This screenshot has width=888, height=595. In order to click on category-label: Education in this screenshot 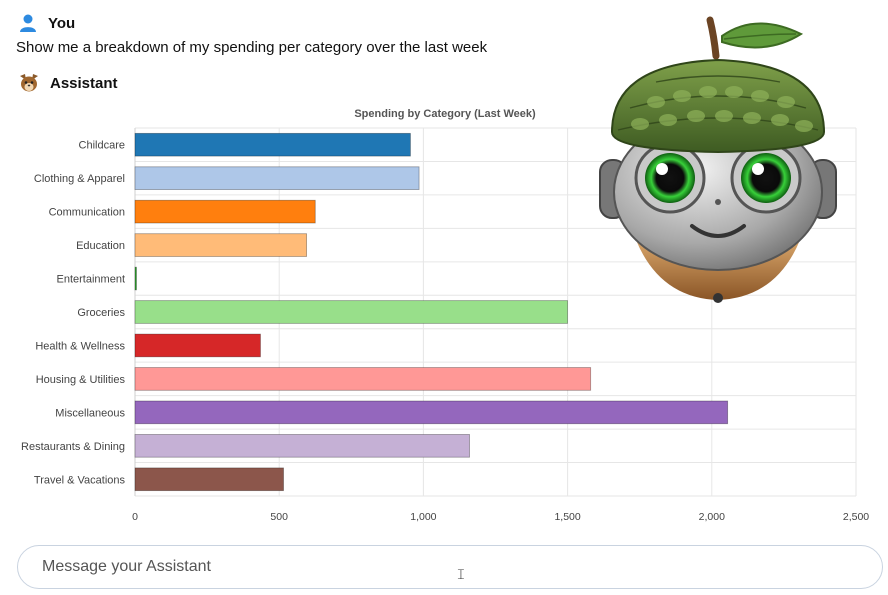, I will do `click(100, 246)`.